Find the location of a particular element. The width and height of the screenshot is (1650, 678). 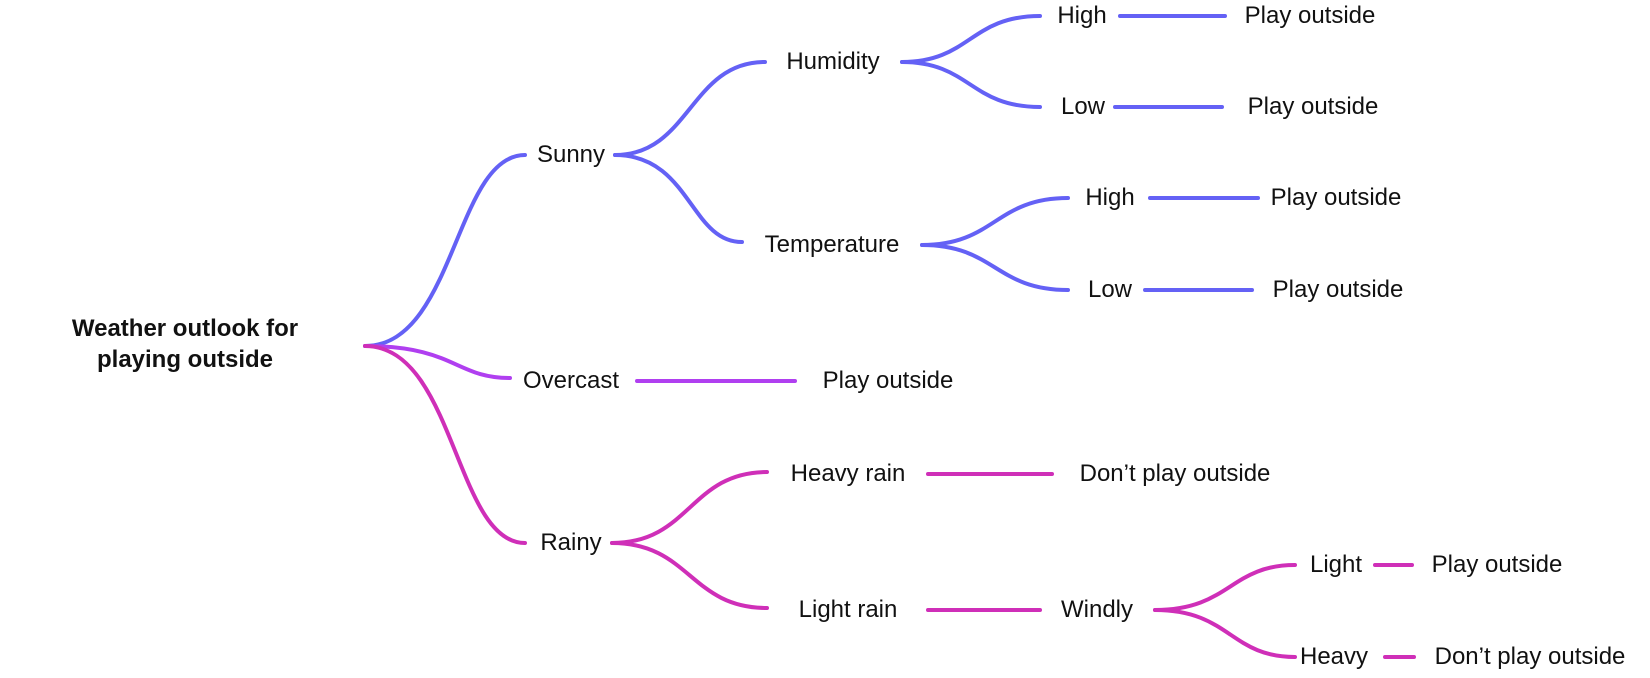

node-humidity-high: High is located at coordinates (1082, 15).